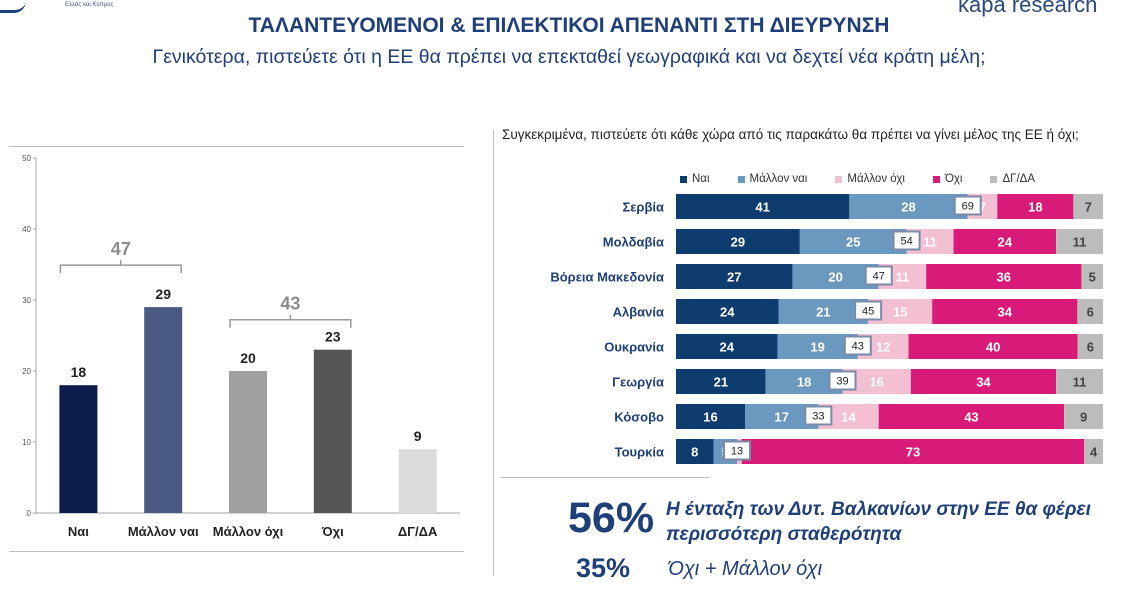  What do you see at coordinates (643, 207) in the screenshot?
I see `row-label: Σερβία` at bounding box center [643, 207].